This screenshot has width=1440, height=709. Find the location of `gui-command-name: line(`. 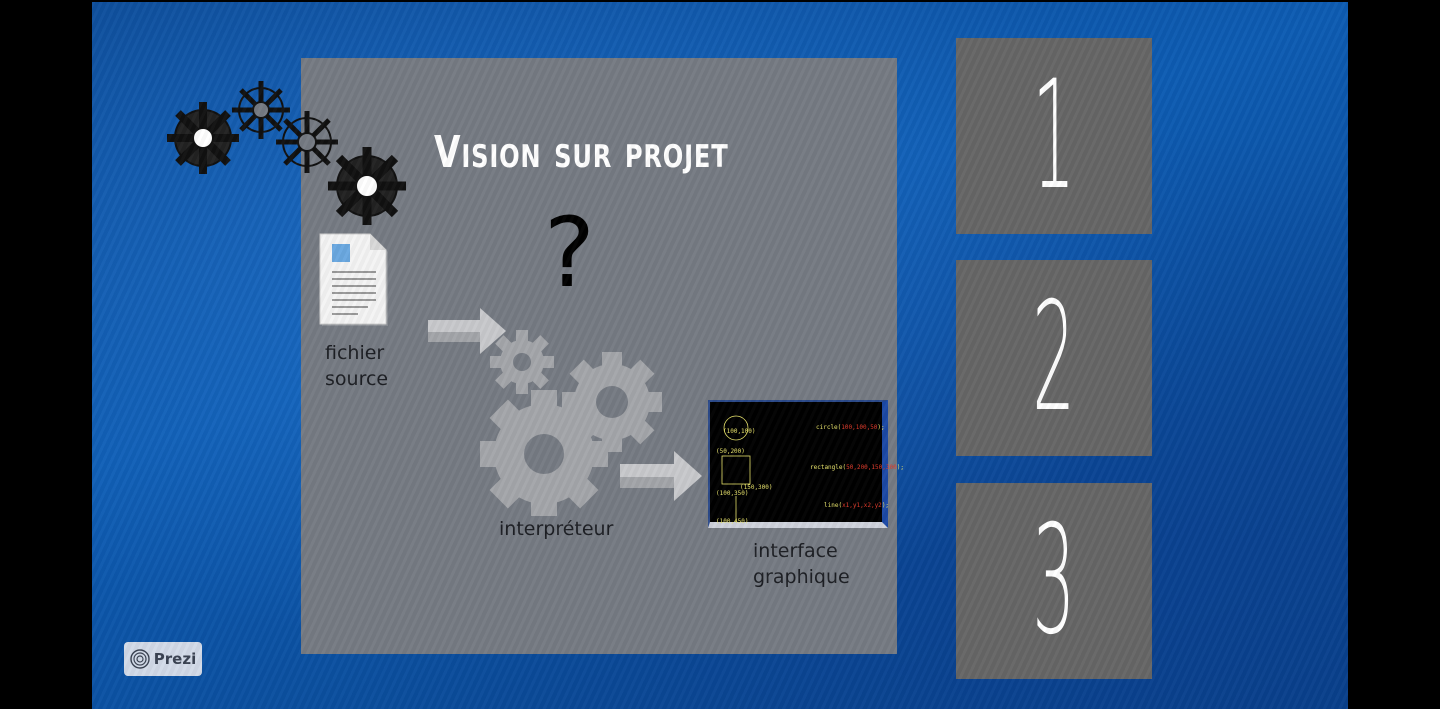

gui-command-name: line( is located at coordinates (833, 505).